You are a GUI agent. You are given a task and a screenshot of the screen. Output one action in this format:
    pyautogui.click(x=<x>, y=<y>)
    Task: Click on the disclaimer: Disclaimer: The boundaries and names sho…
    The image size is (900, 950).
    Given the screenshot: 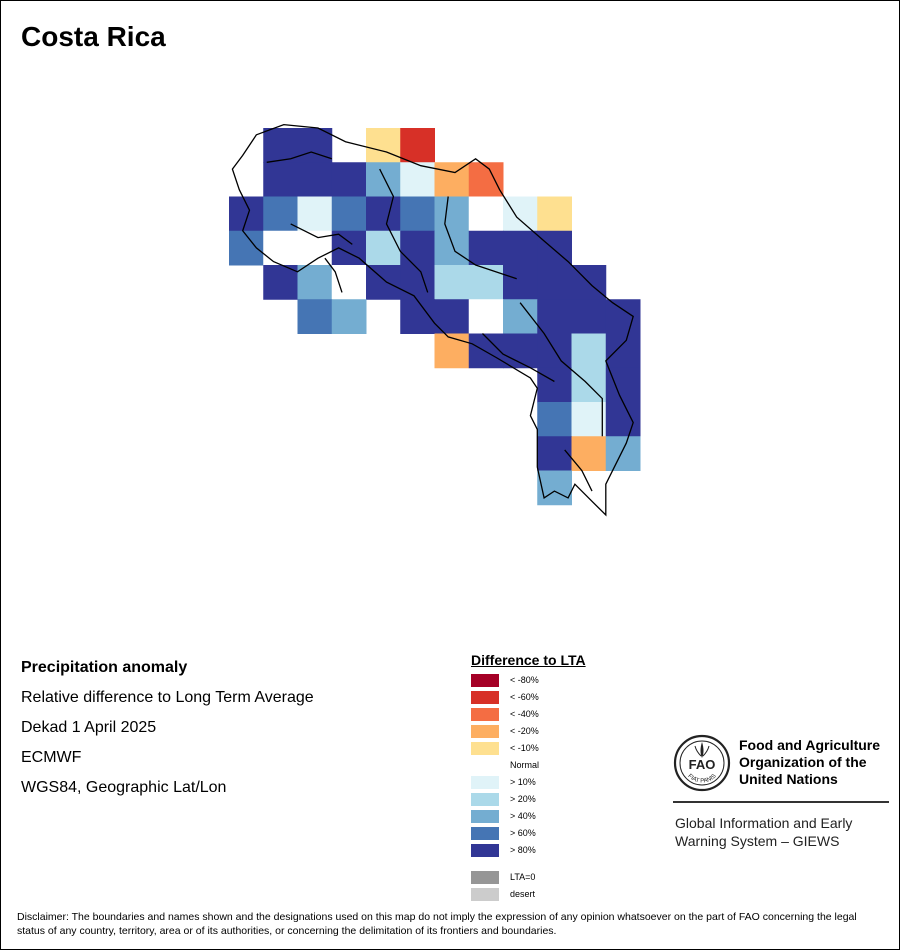 What is the action you would take?
    pyautogui.click(x=437, y=924)
    